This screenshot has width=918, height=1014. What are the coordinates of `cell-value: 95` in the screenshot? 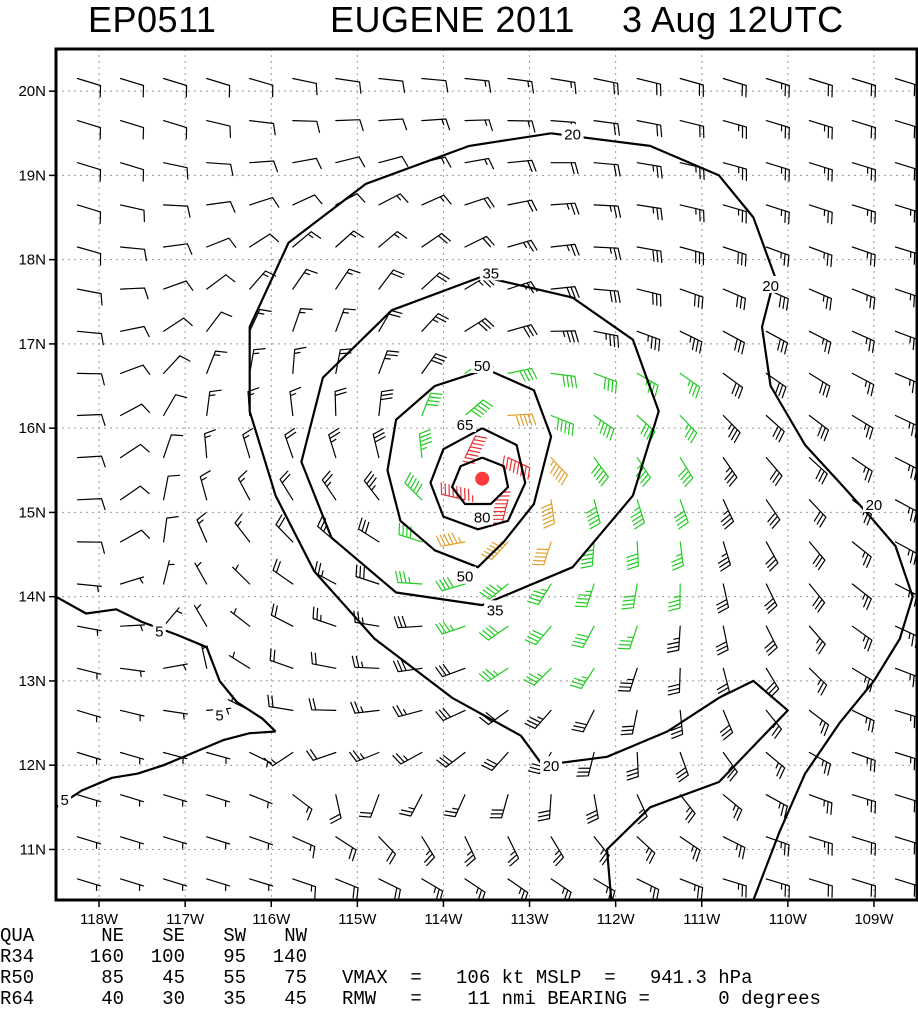 It's located at (234, 957).